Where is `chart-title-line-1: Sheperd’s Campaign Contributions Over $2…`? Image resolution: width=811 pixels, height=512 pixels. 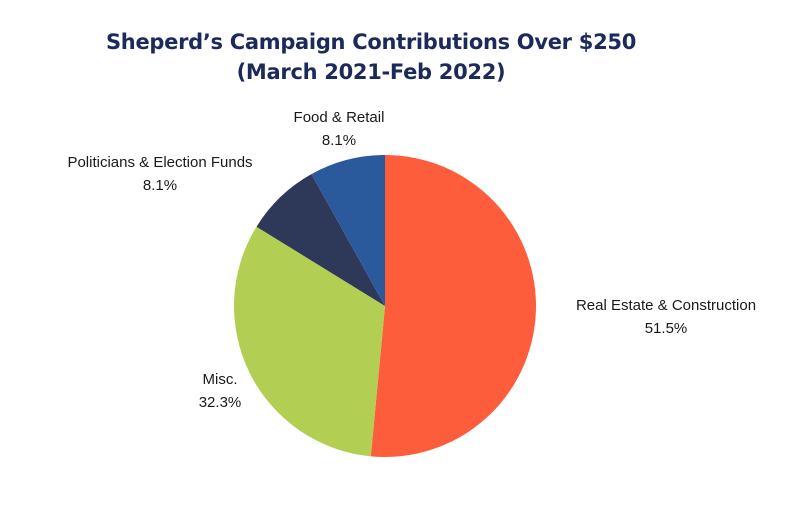
chart-title-line-1: Sheperd’s Campaign Contributions Over $2… is located at coordinates (371, 42).